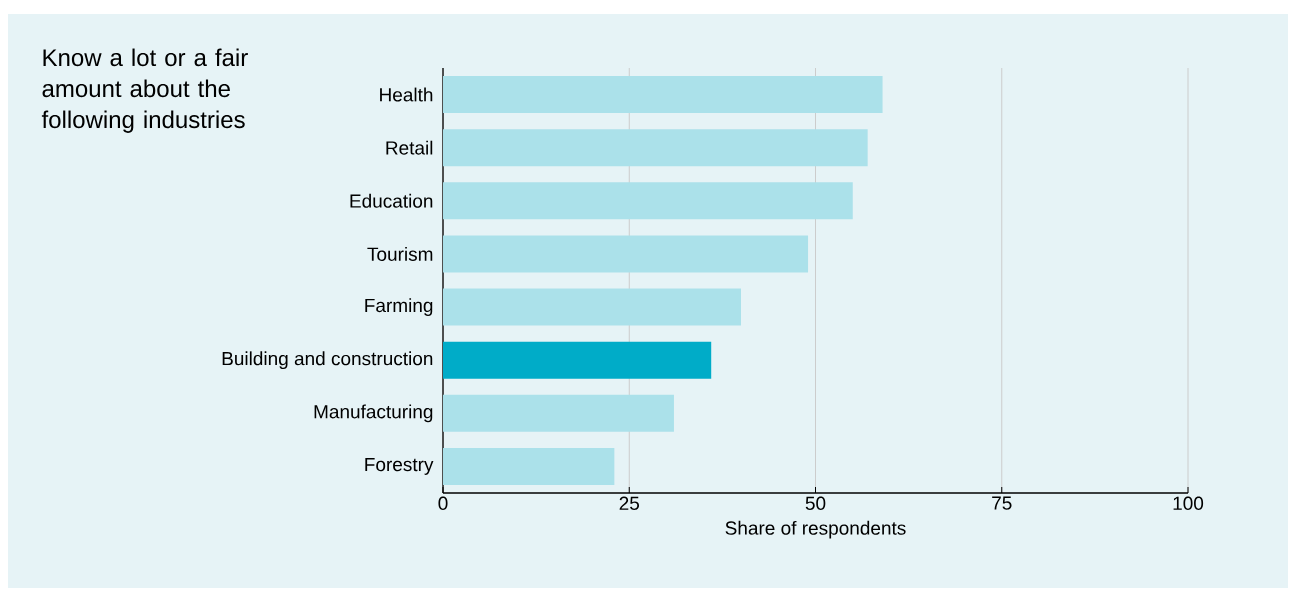  What do you see at coordinates (144, 90) in the screenshot?
I see `text: Know a lot or a fair amount about the following industries` at bounding box center [144, 90].